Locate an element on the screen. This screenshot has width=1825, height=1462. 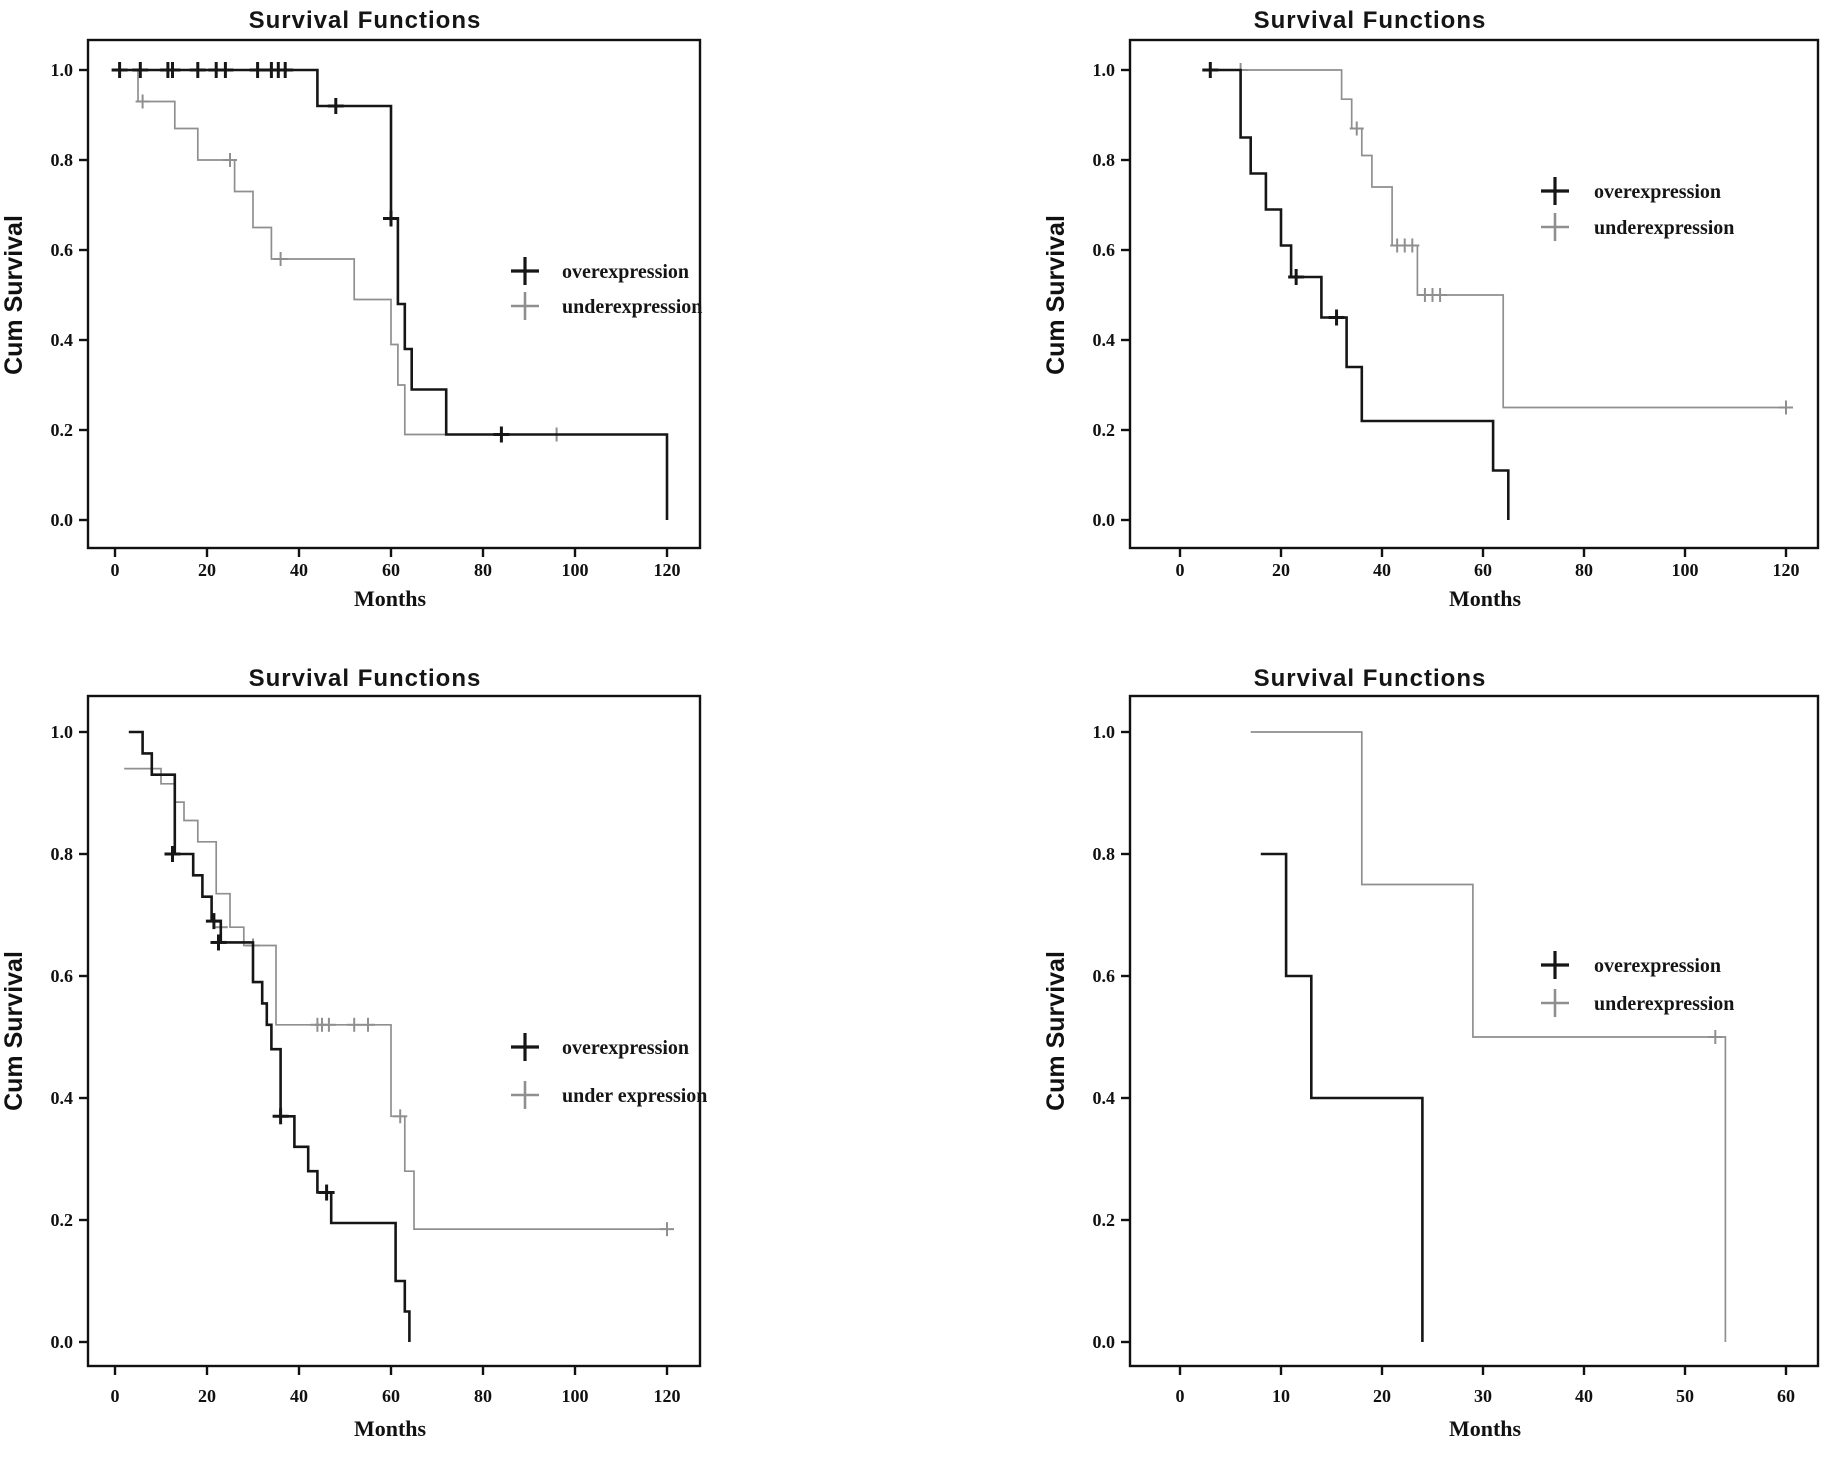
legend: overexpression under expression is located at coordinates (609, 1071).